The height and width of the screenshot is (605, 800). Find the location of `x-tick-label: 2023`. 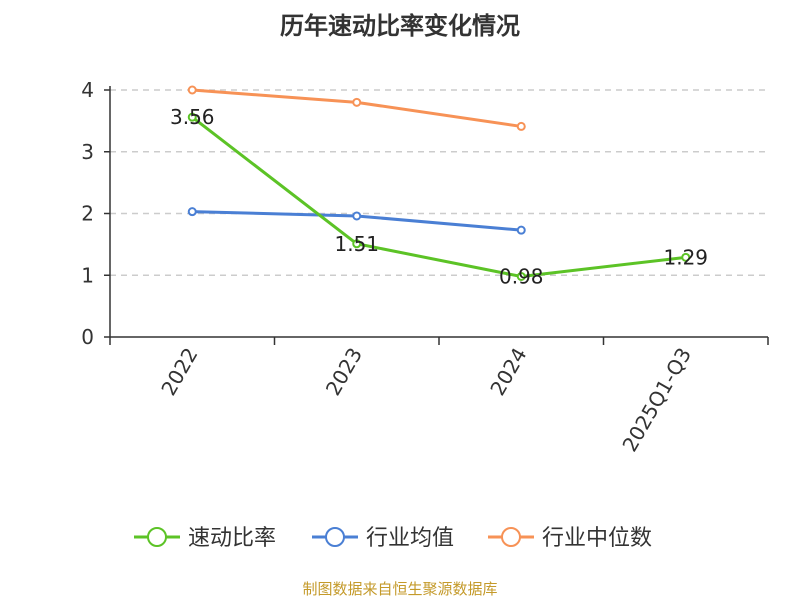

x-tick-label: 2023 is located at coordinates (344, 372).